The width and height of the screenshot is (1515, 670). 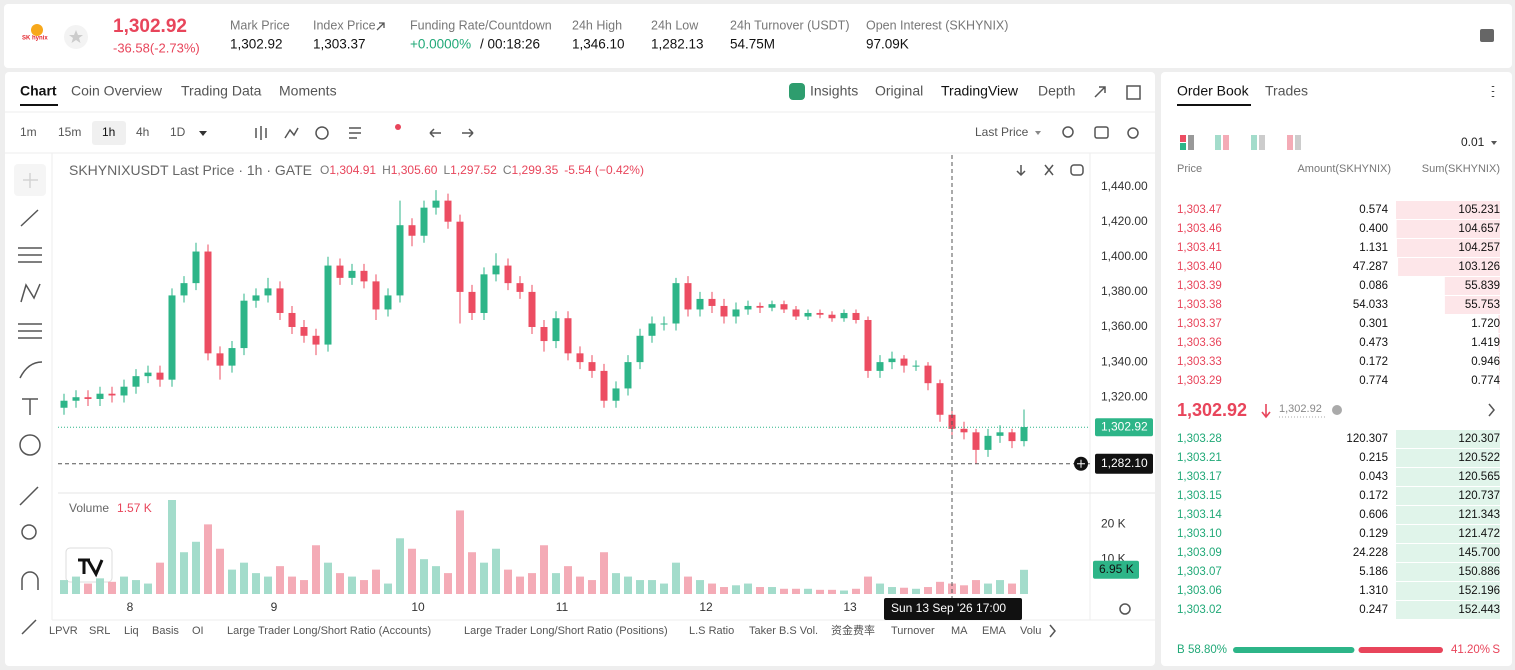 I want to click on order-price: 1,303.02, so click(x=1199, y=610).